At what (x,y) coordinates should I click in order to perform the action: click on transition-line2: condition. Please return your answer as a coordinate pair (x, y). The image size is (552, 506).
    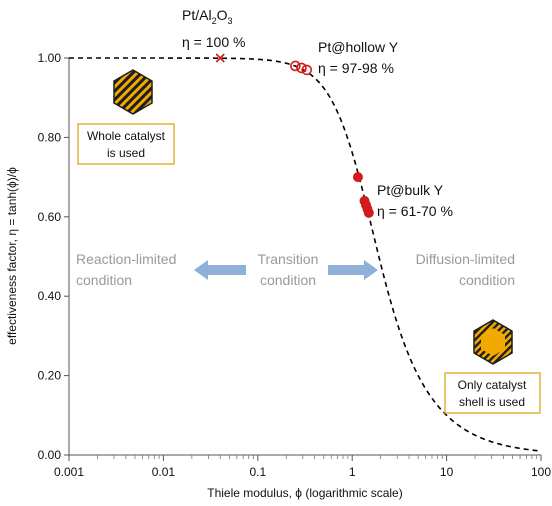
    Looking at the image, I should click on (288, 280).